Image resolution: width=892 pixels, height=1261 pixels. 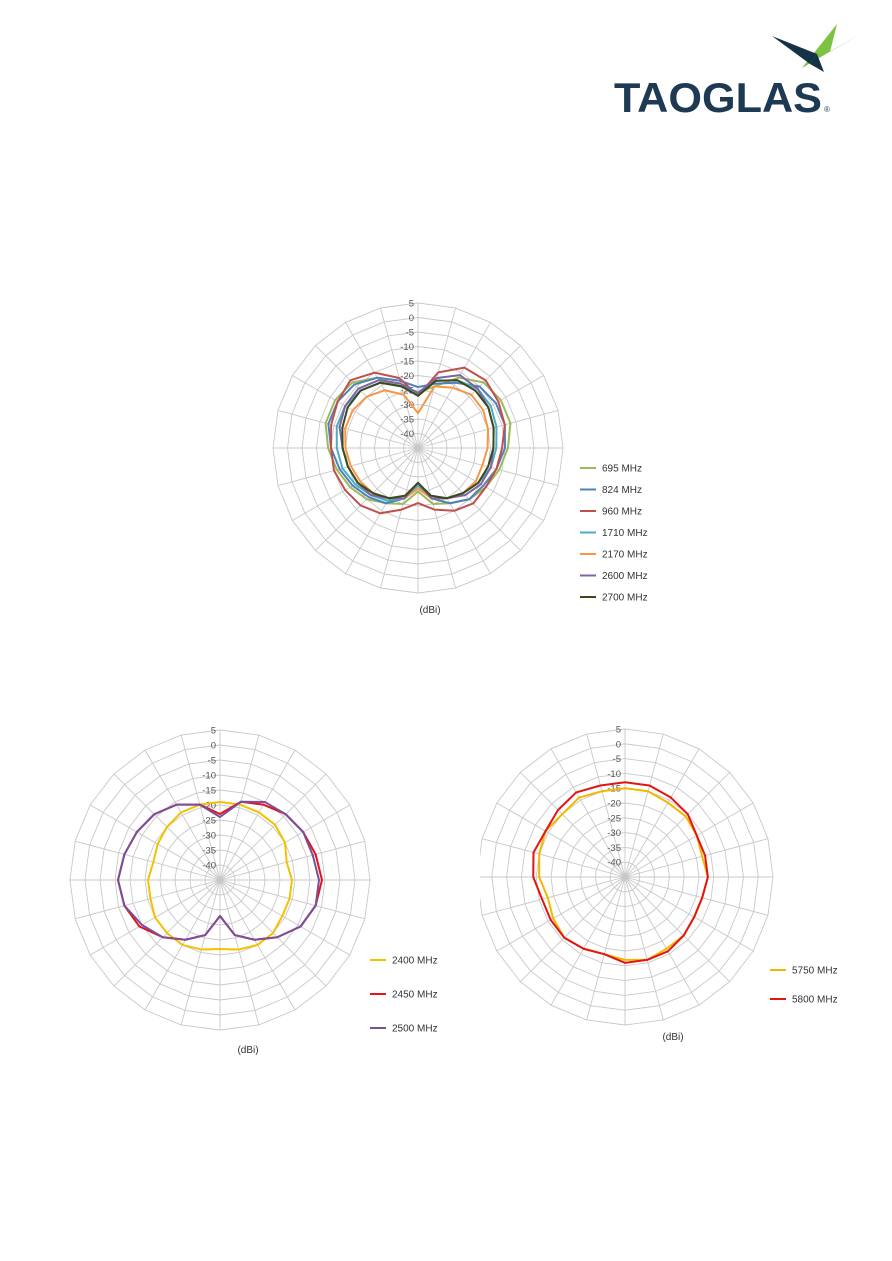 What do you see at coordinates (415, 961) in the screenshot?
I see `legend-label: 2400 MHz` at bounding box center [415, 961].